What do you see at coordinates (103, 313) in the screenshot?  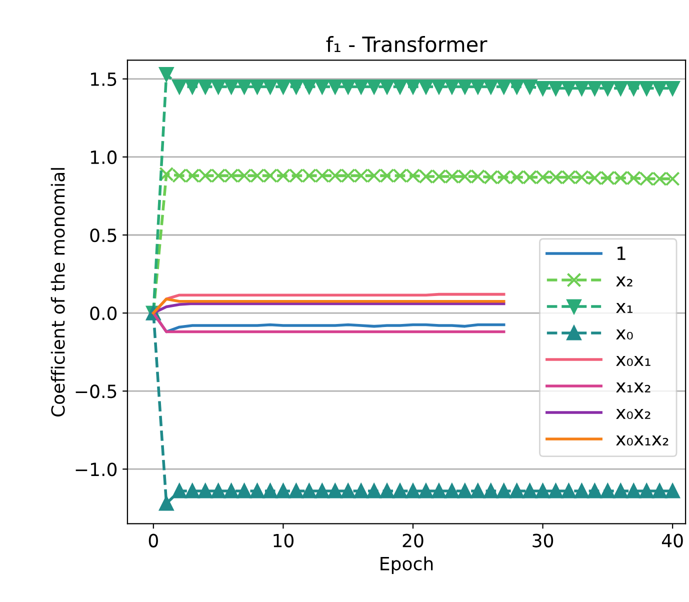 I see `y-tick-label: 0.0` at bounding box center [103, 313].